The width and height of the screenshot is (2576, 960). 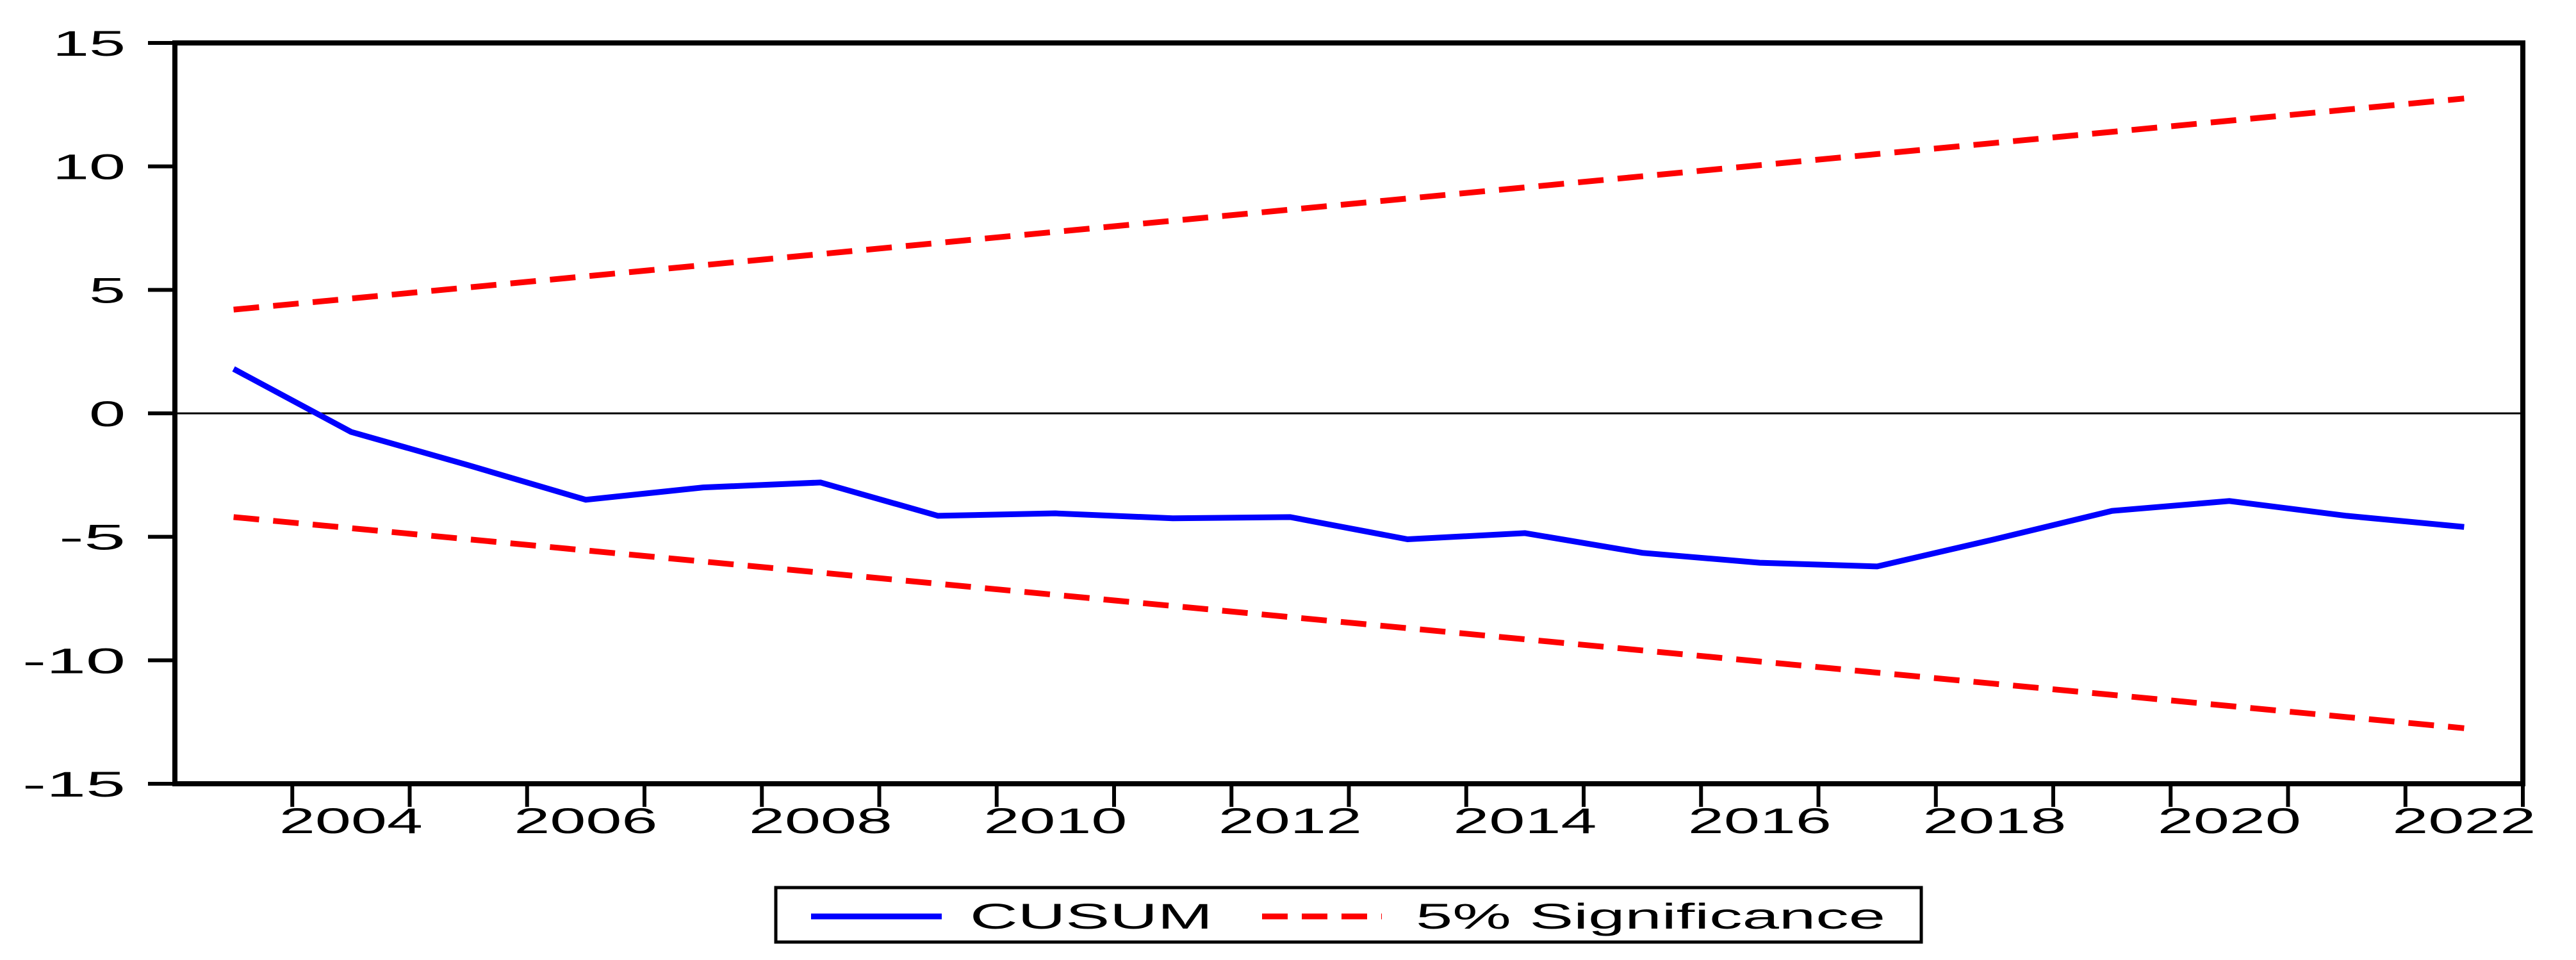 What do you see at coordinates (90, 43) in the screenshot?
I see `y-axis-tick-label: 15` at bounding box center [90, 43].